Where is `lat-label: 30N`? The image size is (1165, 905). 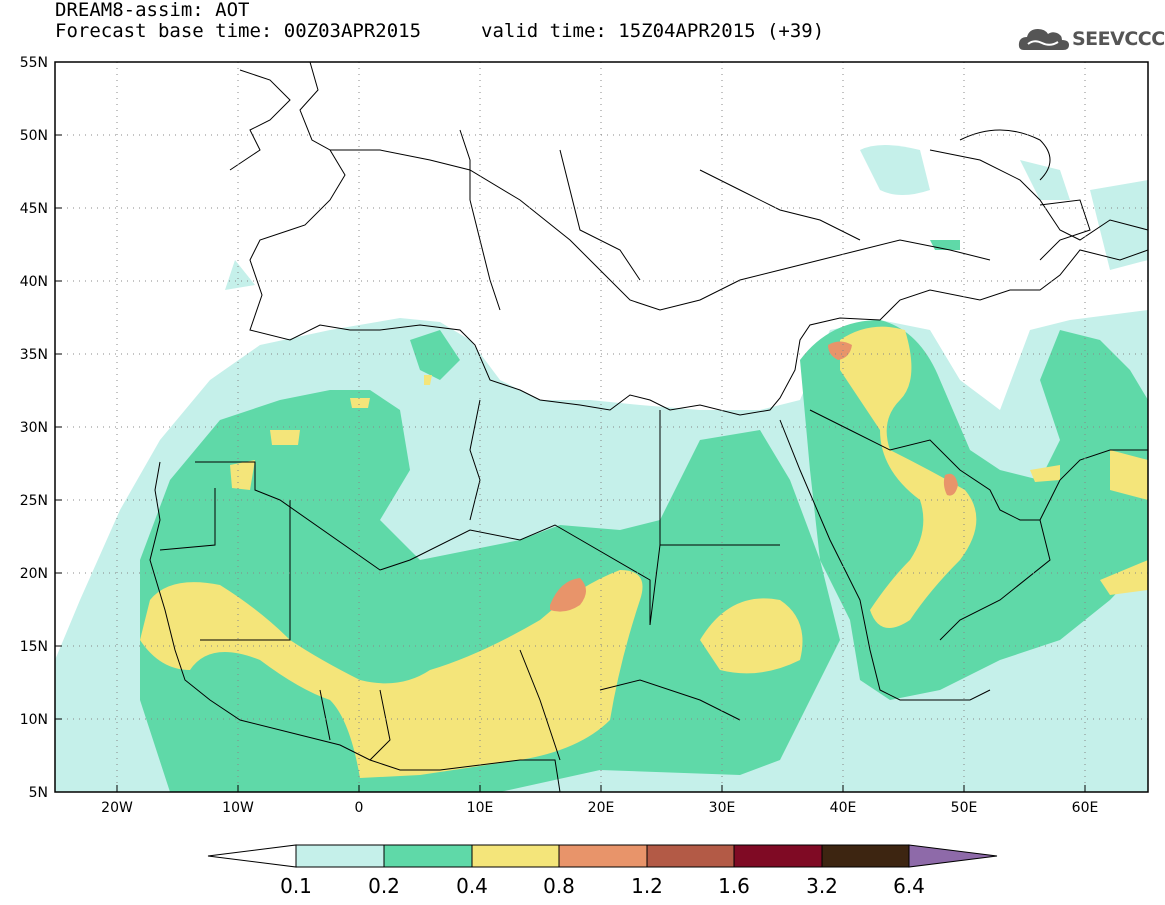
lat-label: 30N is located at coordinates (34, 428).